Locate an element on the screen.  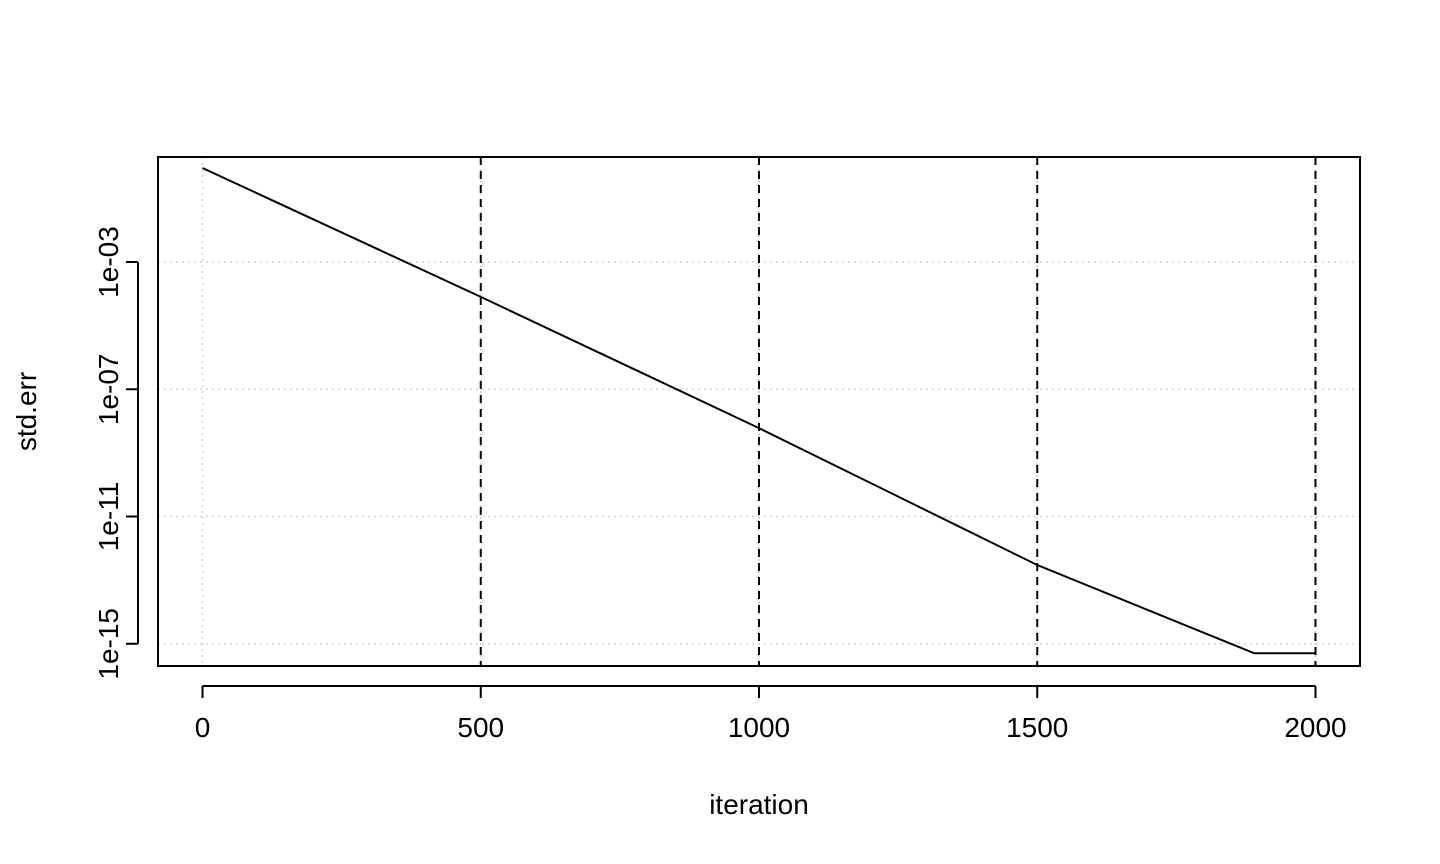
x-tick-label: 1500 is located at coordinates (1037, 727).